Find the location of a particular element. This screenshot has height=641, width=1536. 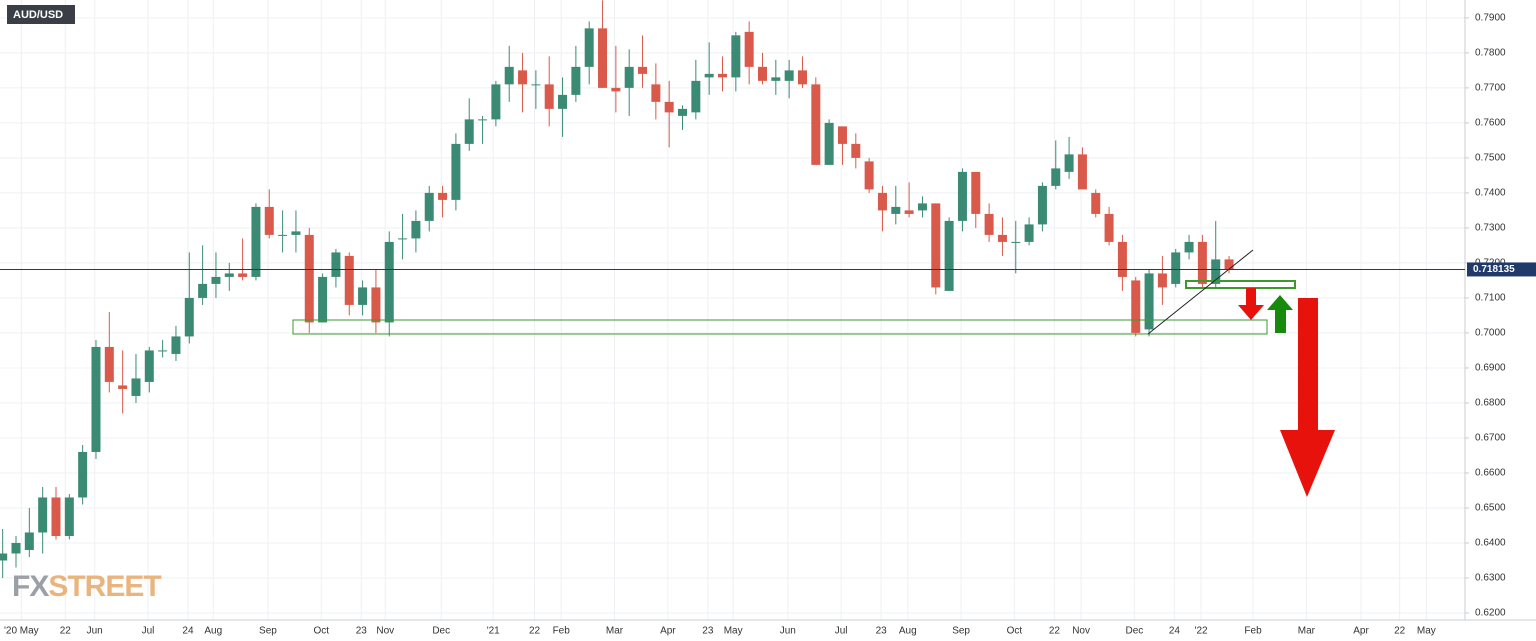

trendline is located at coordinates (1200, 292).